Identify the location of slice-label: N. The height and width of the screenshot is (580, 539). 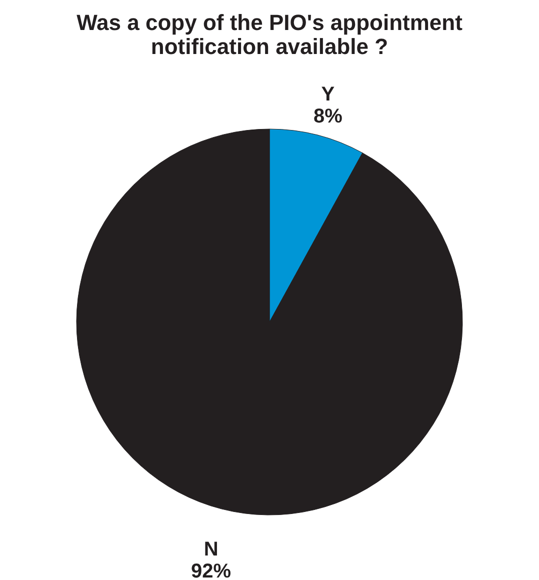
(211, 549).